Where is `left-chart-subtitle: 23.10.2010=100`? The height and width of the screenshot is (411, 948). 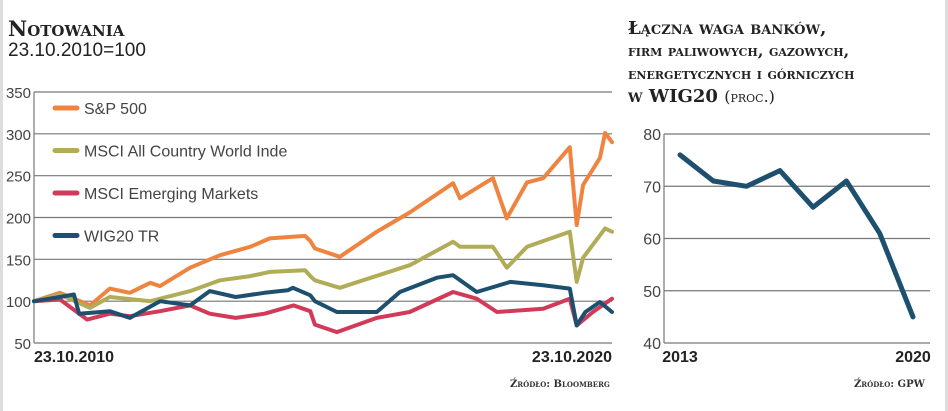 left-chart-subtitle: 23.10.2010=100 is located at coordinates (77, 50).